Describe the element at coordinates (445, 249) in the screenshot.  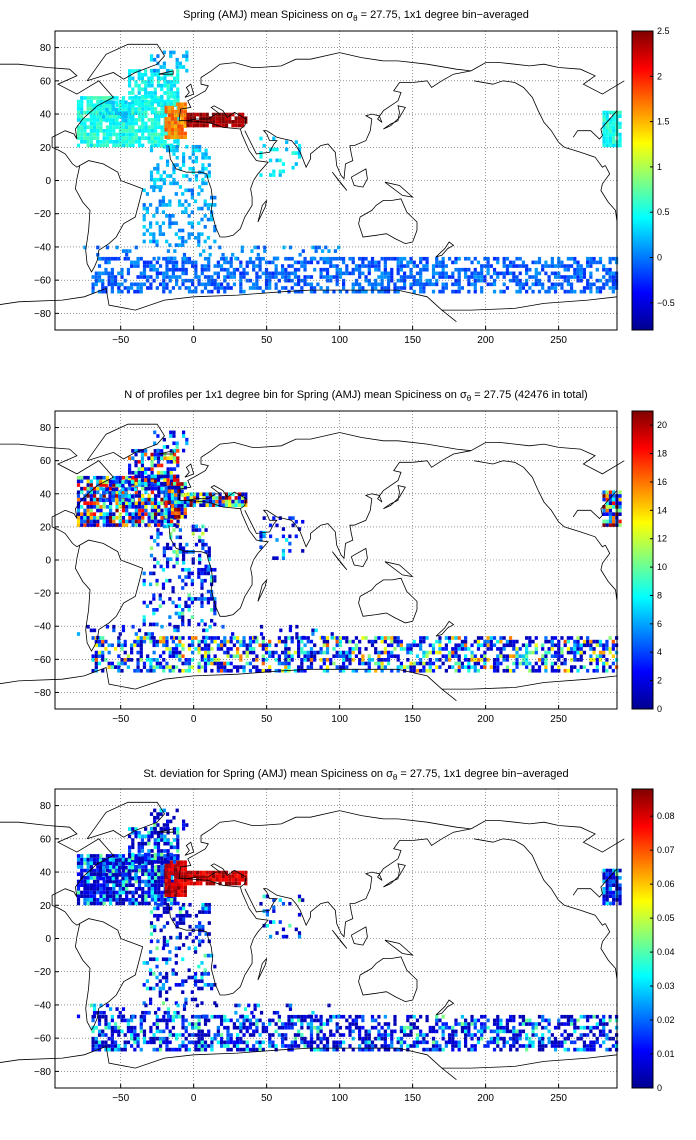
I see `coastline` at that location.